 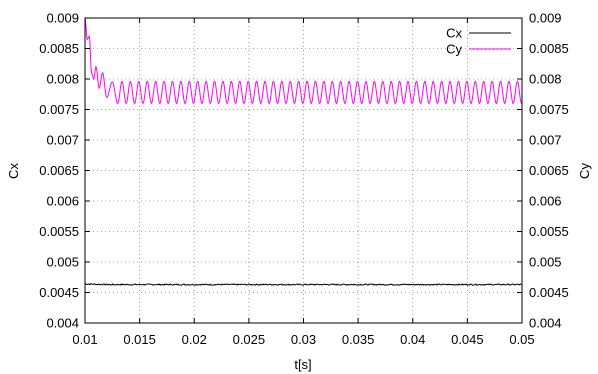 What do you see at coordinates (545, 18) in the screenshot?
I see `y2-tick-label: 0.009` at bounding box center [545, 18].